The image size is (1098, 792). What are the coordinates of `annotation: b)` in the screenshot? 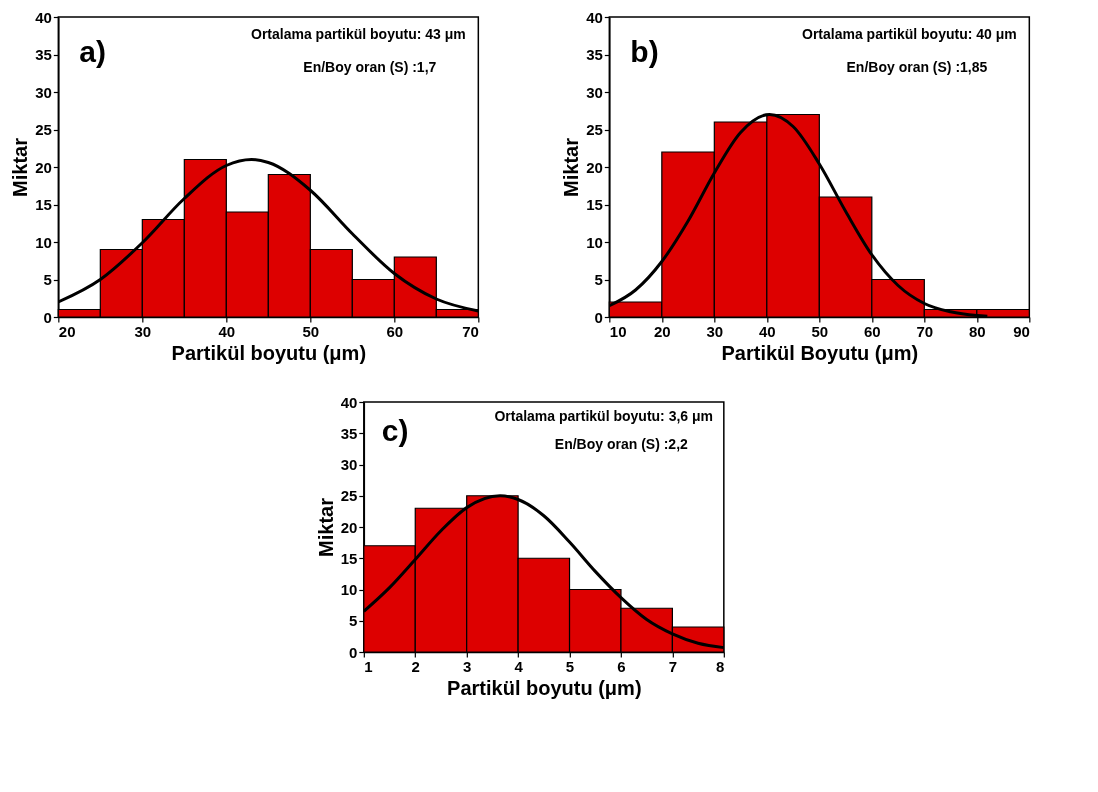 It's located at (644, 51).